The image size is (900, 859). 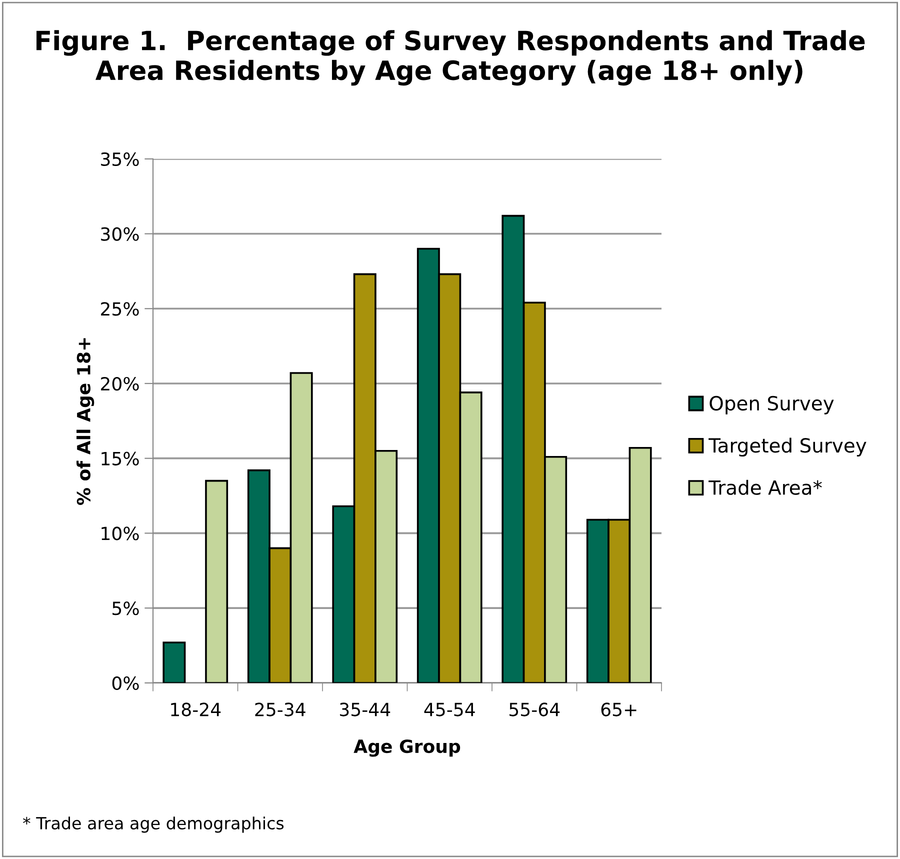 What do you see at coordinates (120, 234) in the screenshot?
I see `y-tick-label: 30%` at bounding box center [120, 234].